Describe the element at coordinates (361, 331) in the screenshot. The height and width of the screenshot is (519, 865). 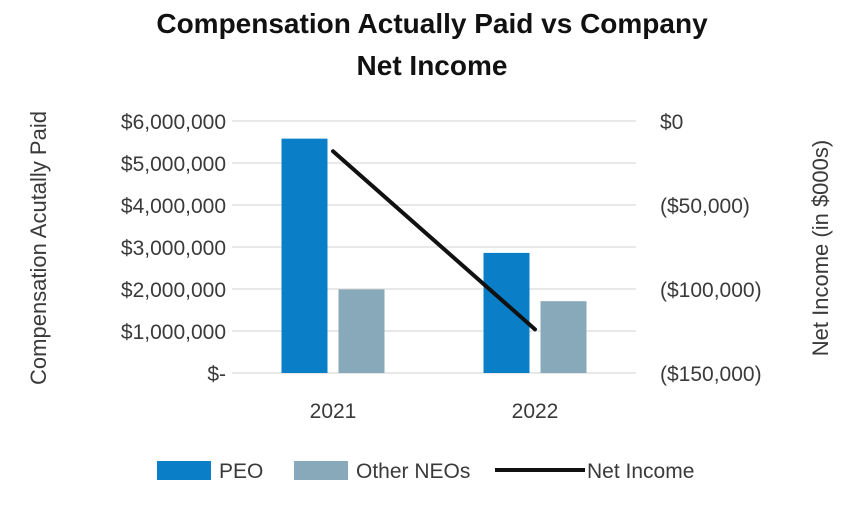
I see `bar-other-neos-2021` at that location.